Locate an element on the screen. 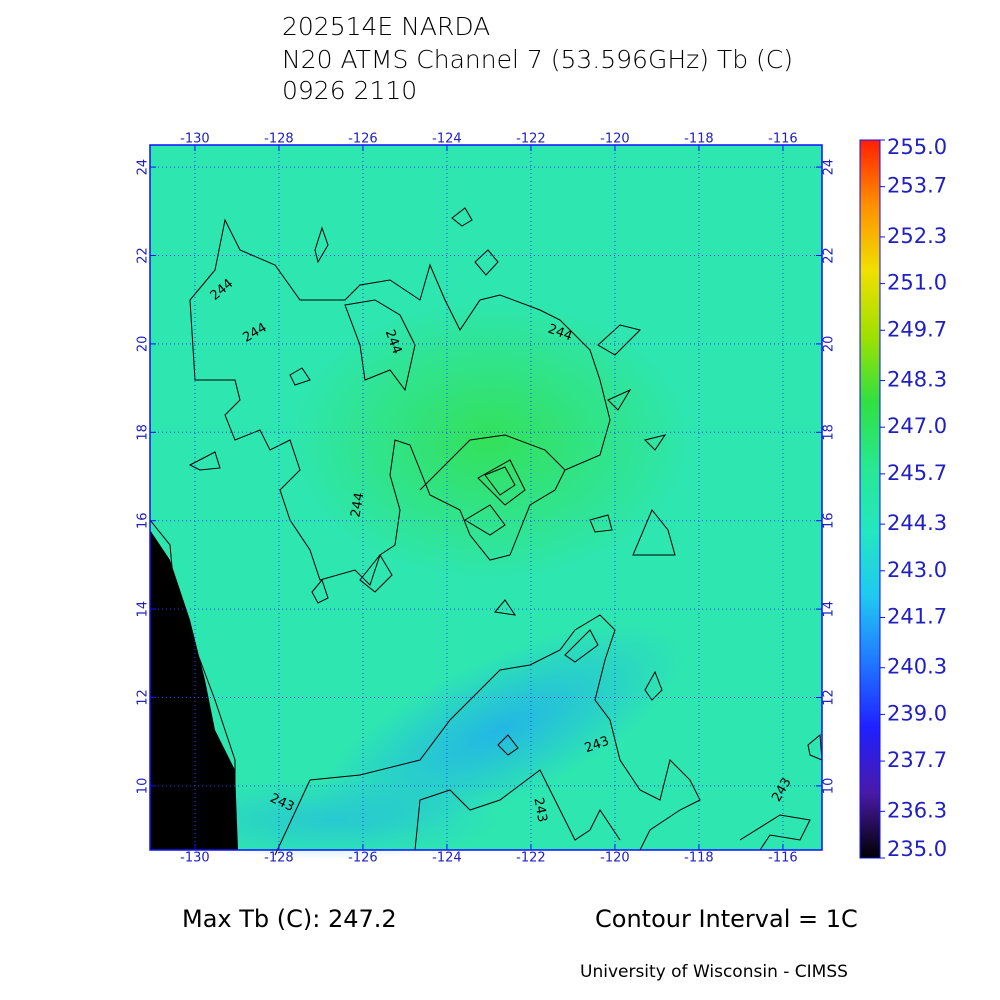 This screenshot has height=1000, width=1000. contour-label: 244 is located at coordinates (357, 504).